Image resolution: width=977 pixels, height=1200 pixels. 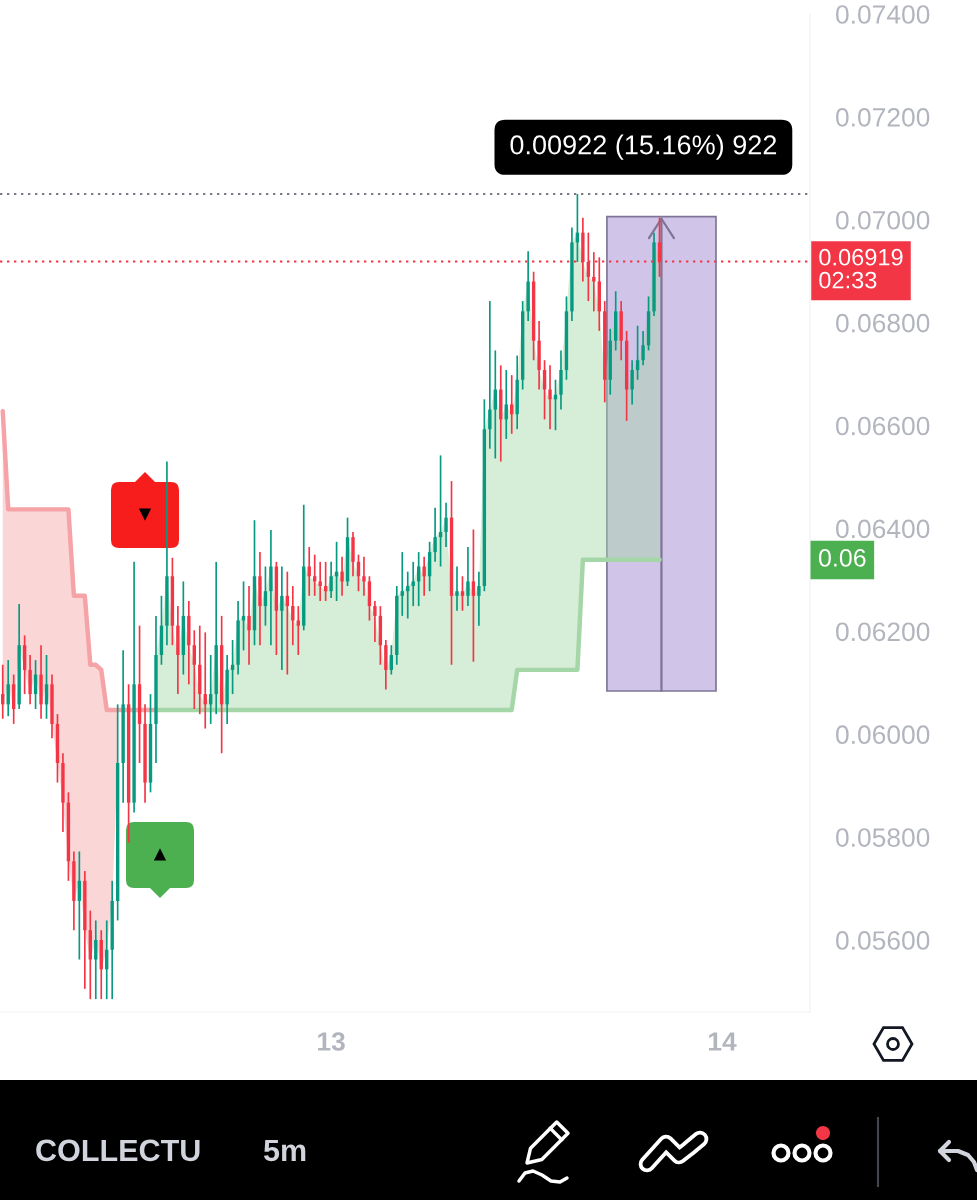 I want to click on y-tick-label: 0.07200, so click(x=883, y=117).